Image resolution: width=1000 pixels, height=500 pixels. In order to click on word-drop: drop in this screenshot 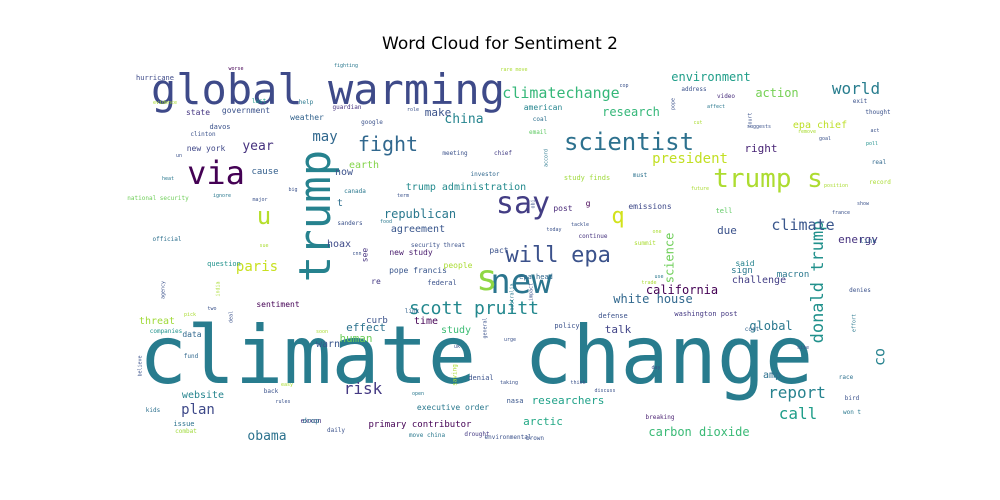, I will do `click(311, 421)`.